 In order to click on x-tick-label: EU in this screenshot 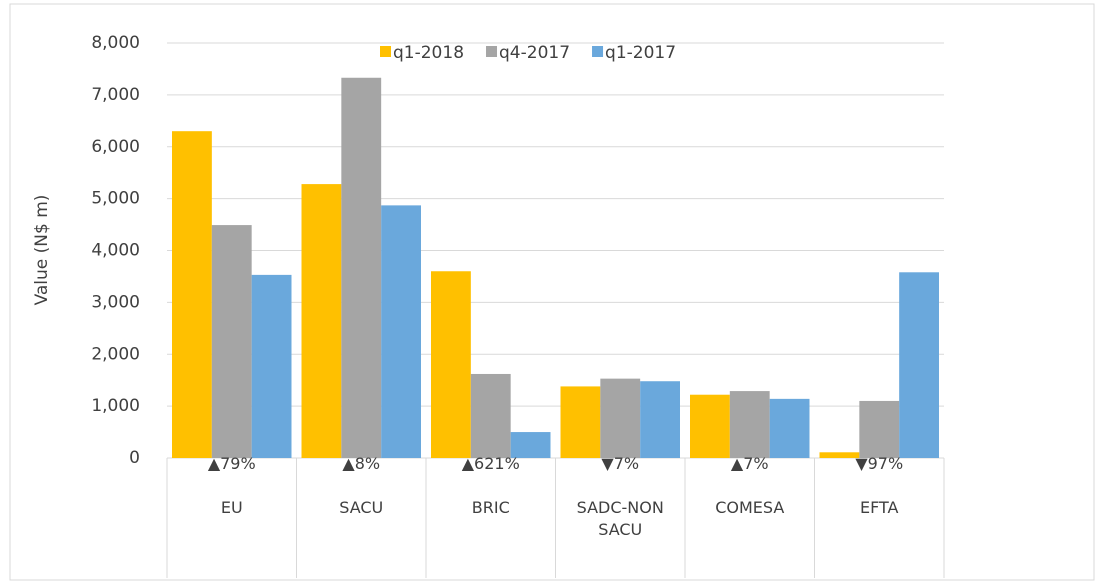, I will do `click(231, 507)`.